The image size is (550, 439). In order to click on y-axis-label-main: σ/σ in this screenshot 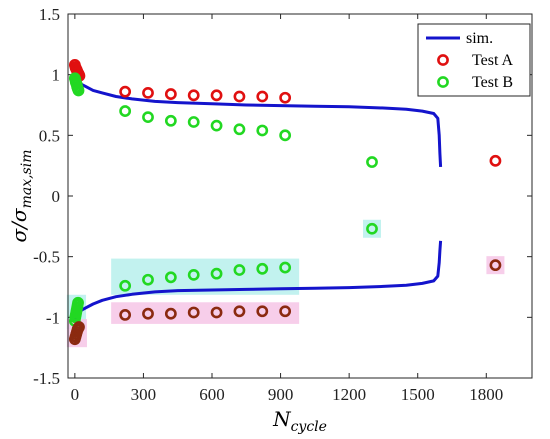, I will do `click(19, 224)`.